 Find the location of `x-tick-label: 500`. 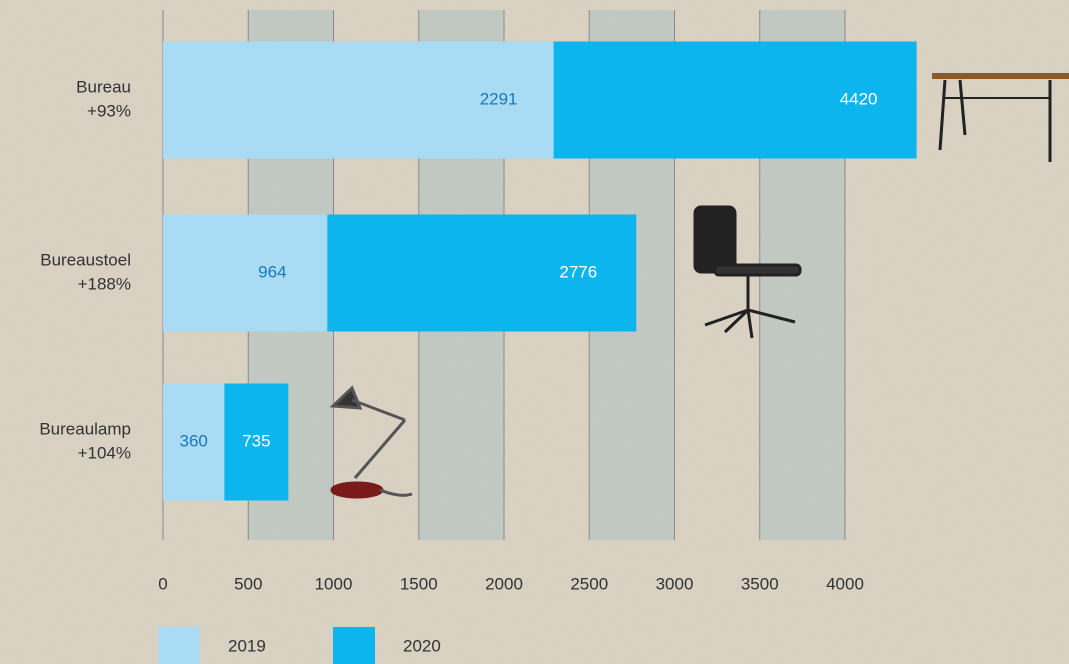

x-tick-label: 500 is located at coordinates (248, 583).